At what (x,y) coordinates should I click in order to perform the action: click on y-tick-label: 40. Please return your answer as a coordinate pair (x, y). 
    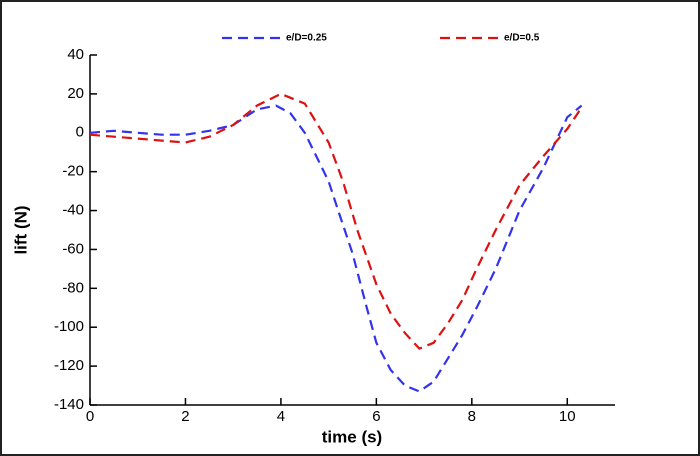
    Looking at the image, I should click on (75, 54).